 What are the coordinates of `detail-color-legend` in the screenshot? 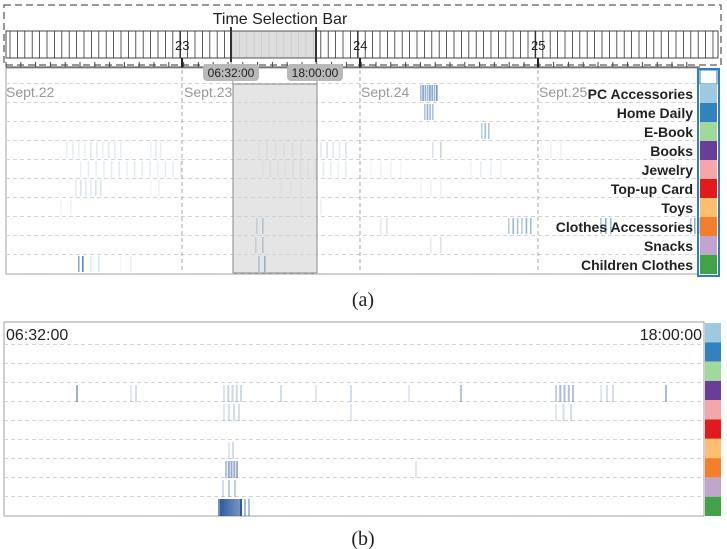 It's located at (713, 419).